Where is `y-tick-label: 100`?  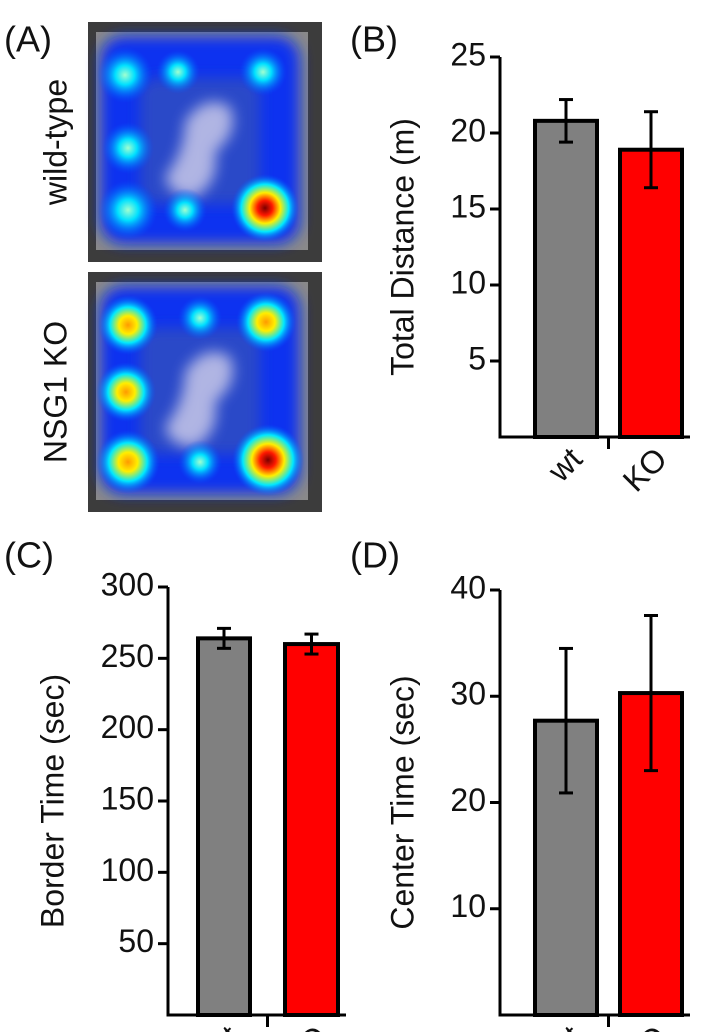 y-tick-label: 100 is located at coordinates (127, 870).